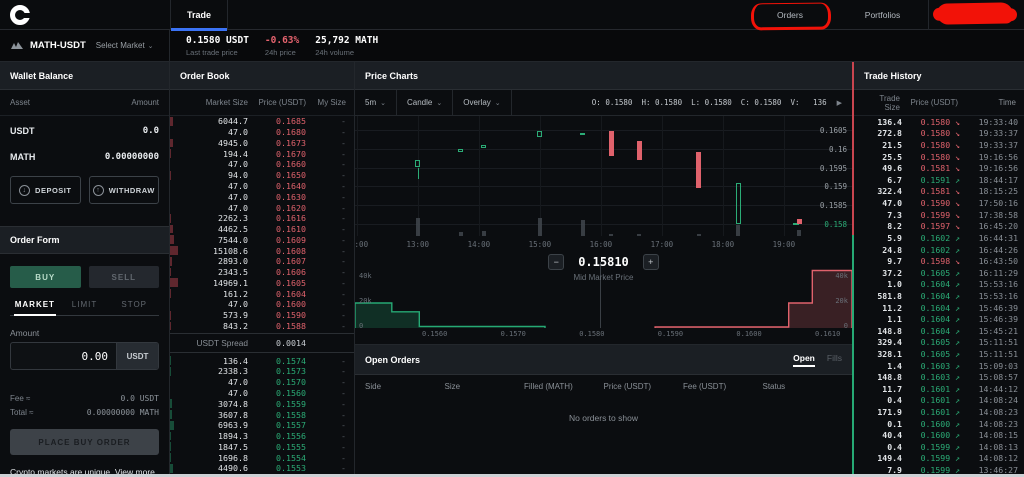 The width and height of the screenshot is (1024, 477). I want to click on zoom-in-button: +, so click(650, 262).